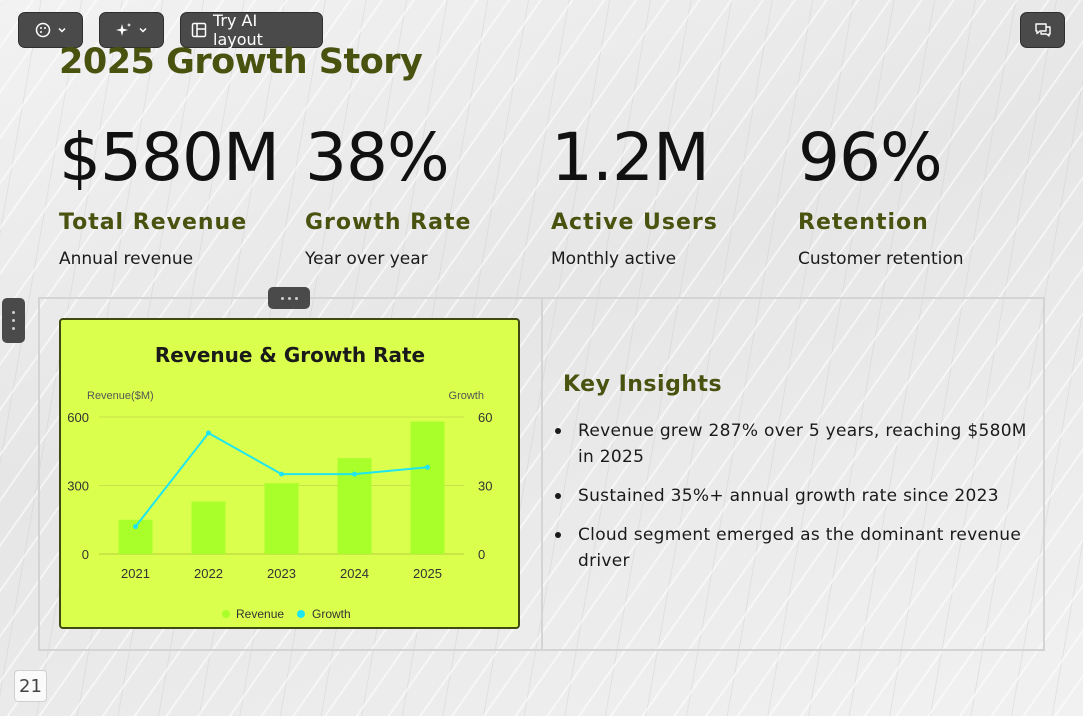 The image size is (1083, 716). Describe the element at coordinates (485, 417) in the screenshot. I see `y-right-tick-label: 60` at that location.